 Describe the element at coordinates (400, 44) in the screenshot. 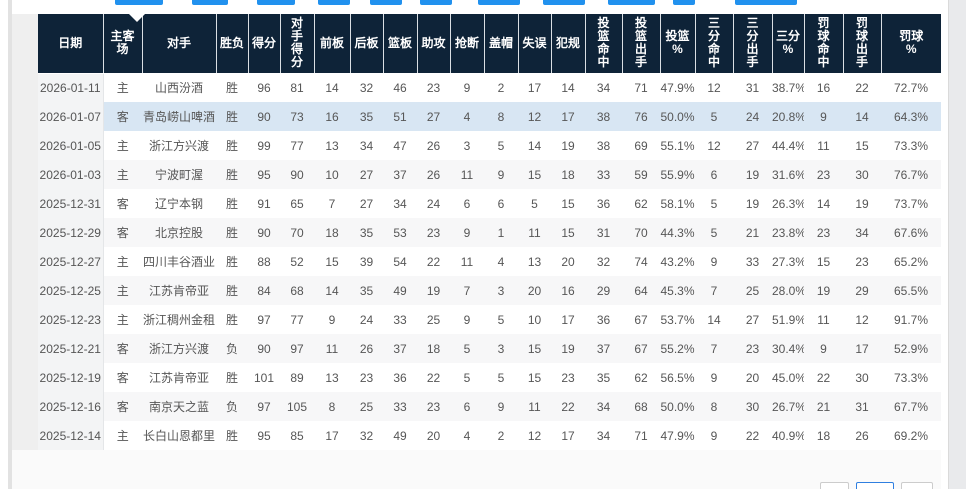

I see `column-header: 篮板` at that location.